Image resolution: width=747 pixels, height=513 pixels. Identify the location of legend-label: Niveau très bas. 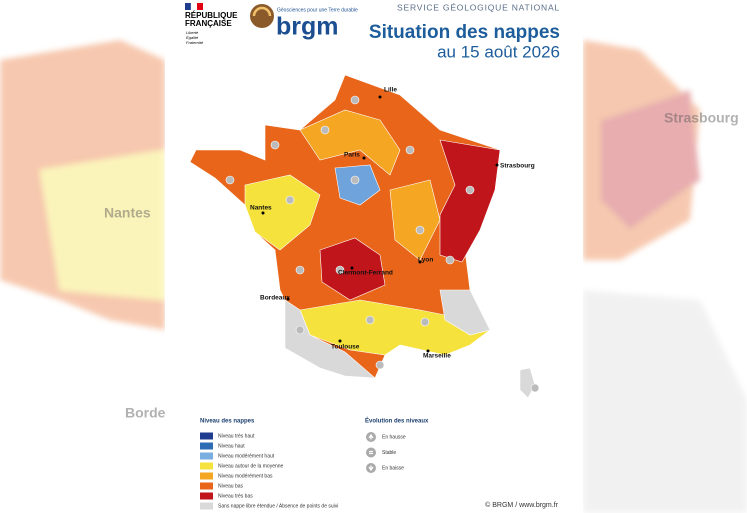
(235, 496).